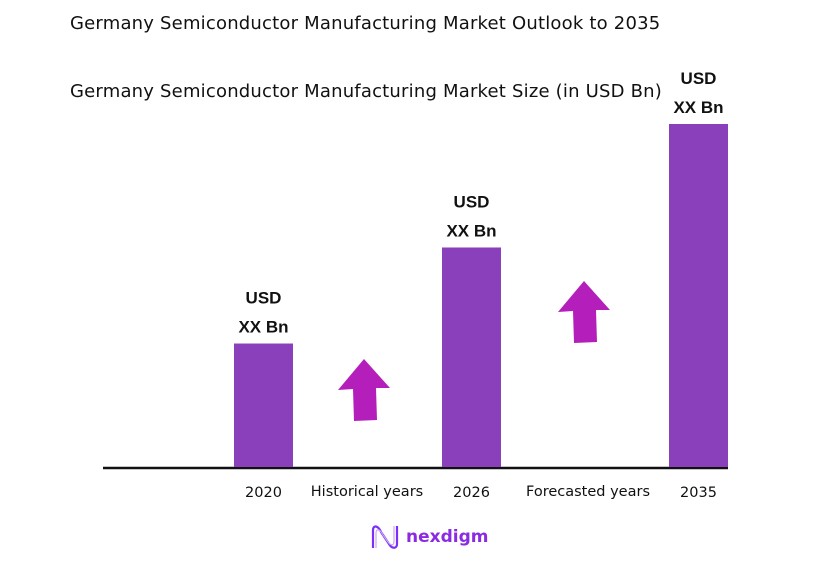 Image resolution: width=815 pixels, height=571 pixels. Describe the element at coordinates (263, 327) in the screenshot. I see `data-label-2020: XX Bn` at that location.